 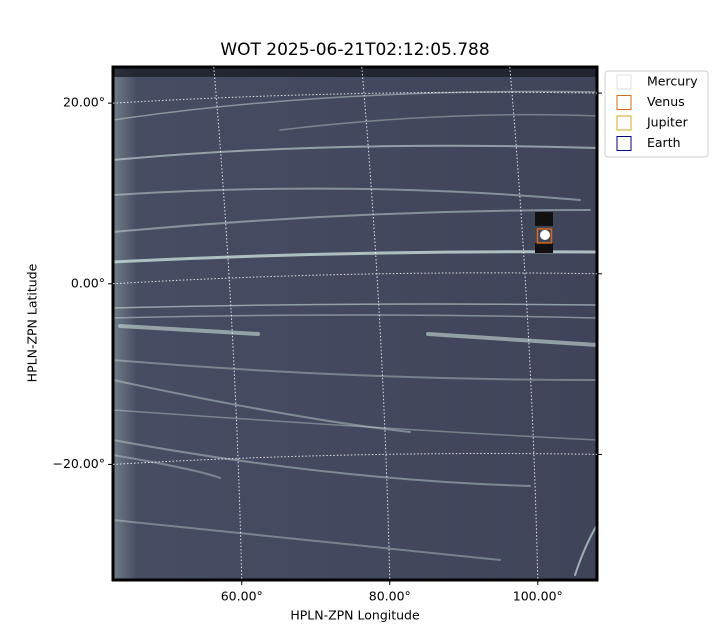 I want to click on x-tick-label: 80.00°, so click(x=390, y=596).